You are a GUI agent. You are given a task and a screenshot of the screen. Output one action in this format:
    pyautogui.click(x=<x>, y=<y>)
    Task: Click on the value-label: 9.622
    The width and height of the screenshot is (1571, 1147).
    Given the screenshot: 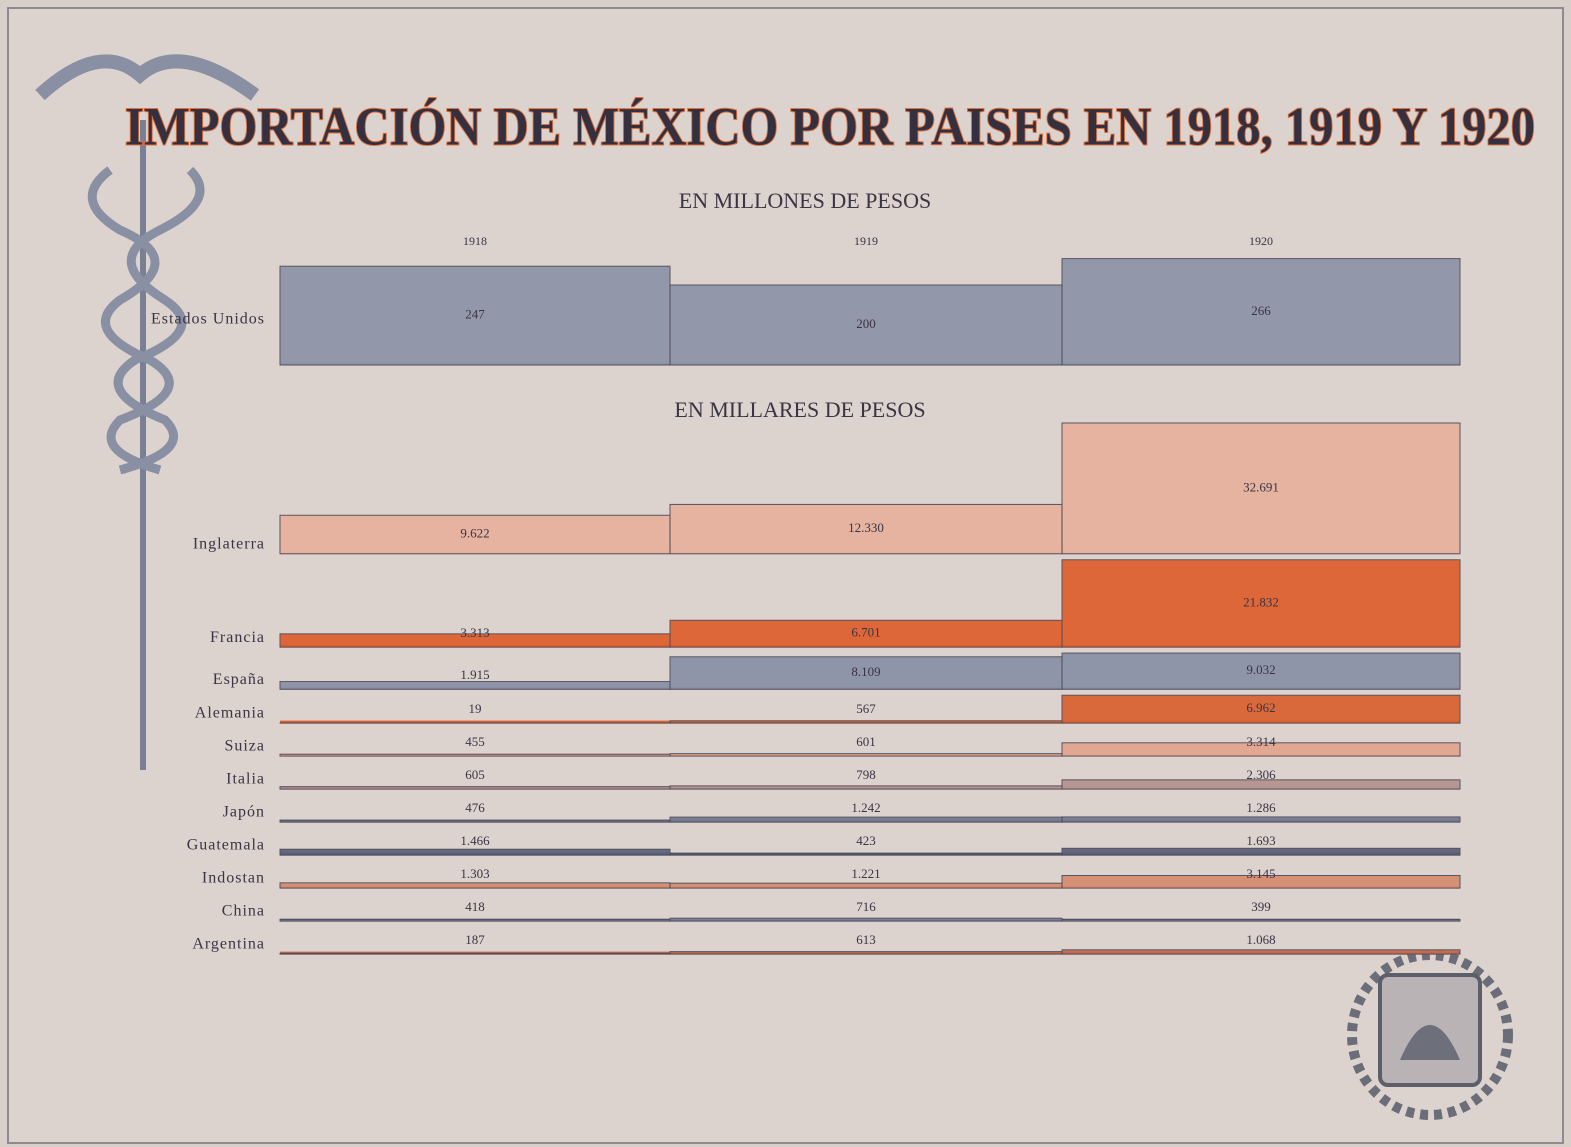 What is the action you would take?
    pyautogui.click(x=474, y=533)
    